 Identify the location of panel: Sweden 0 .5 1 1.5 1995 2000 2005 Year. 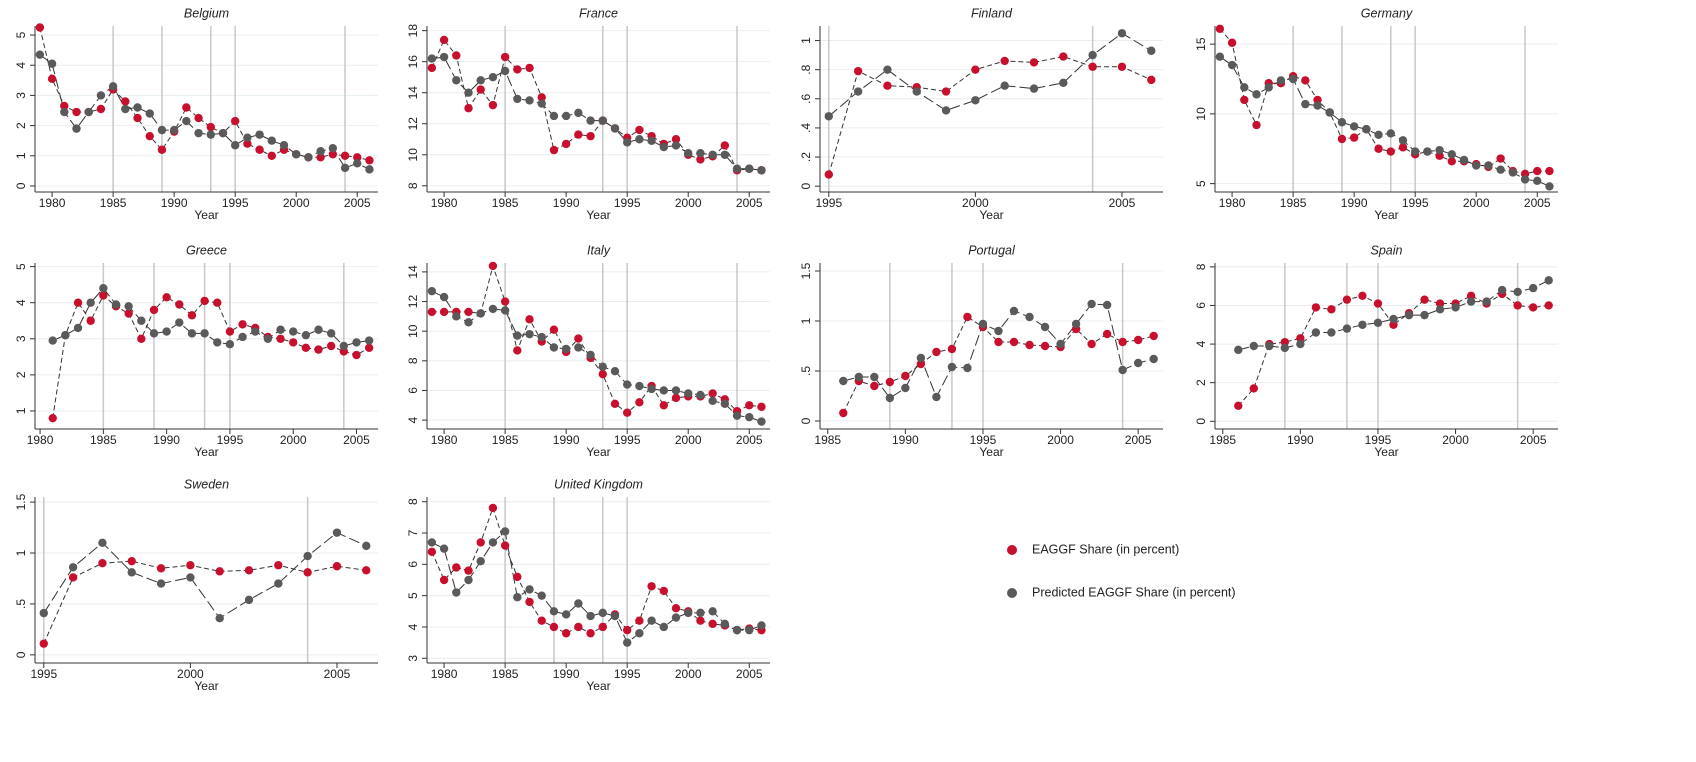
(196, 585).